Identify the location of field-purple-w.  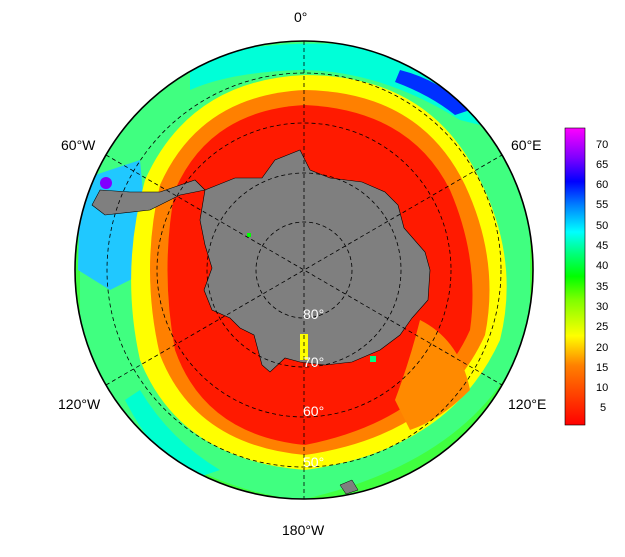
(106, 183).